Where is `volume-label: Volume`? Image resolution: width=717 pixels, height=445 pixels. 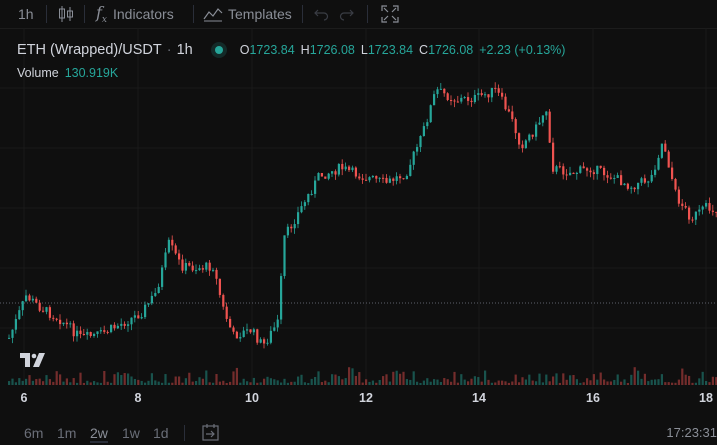 volume-label: Volume is located at coordinates (38, 73).